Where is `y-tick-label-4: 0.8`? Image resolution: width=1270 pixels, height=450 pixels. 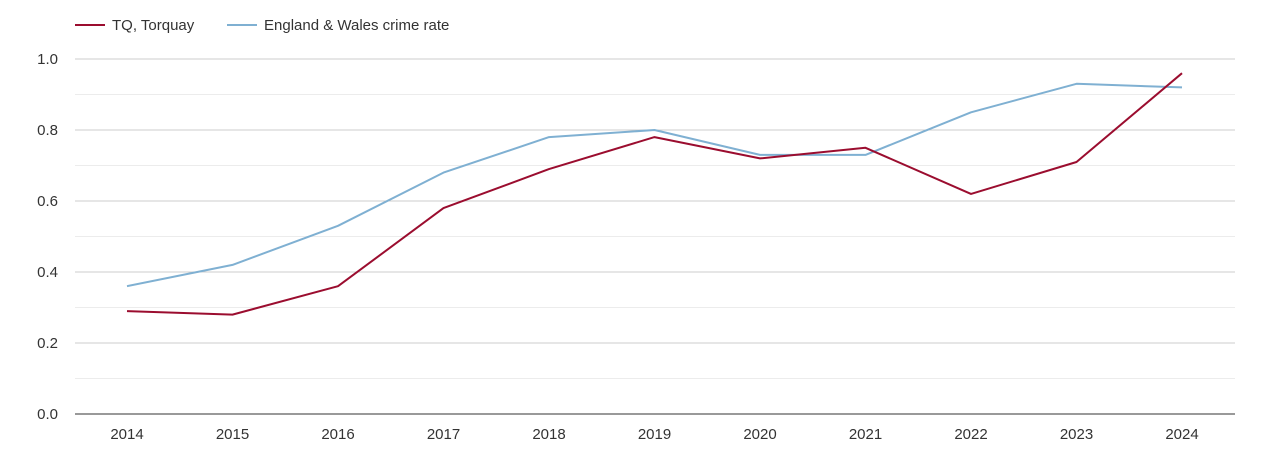
y-tick-label-4: 0.8 is located at coordinates (47, 130).